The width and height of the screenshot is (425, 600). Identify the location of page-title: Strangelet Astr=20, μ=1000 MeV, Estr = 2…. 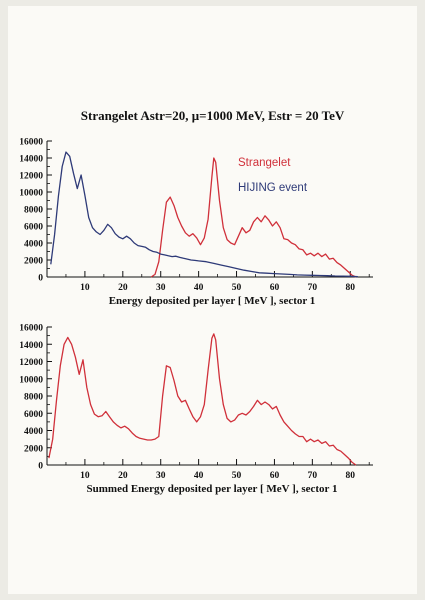
(212, 115).